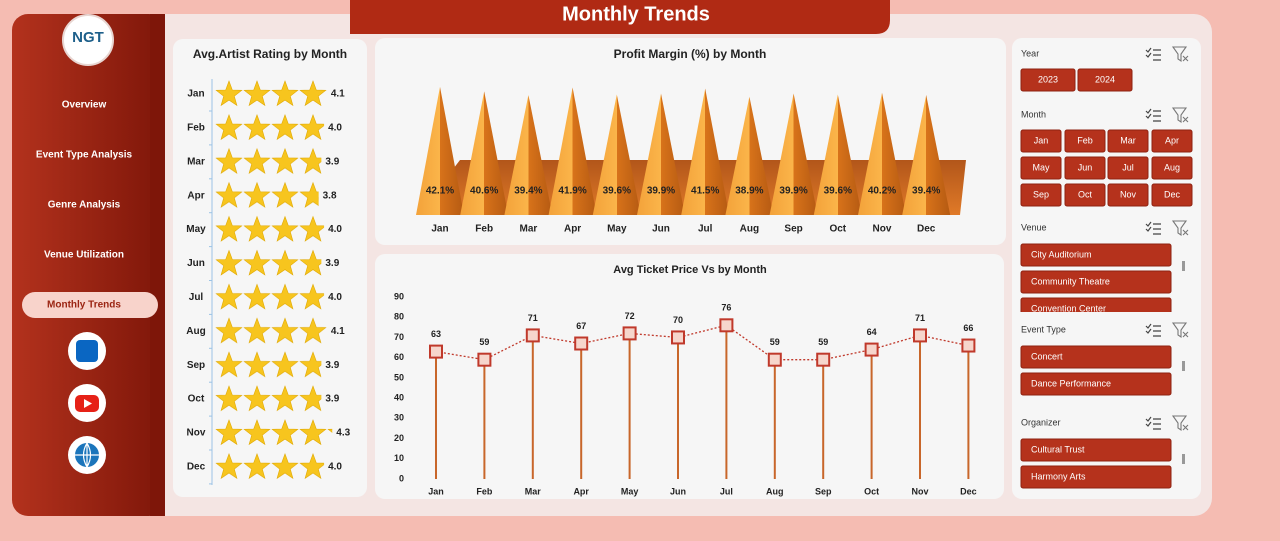  I want to click on slicer-button-label: 2024, so click(1105, 79).